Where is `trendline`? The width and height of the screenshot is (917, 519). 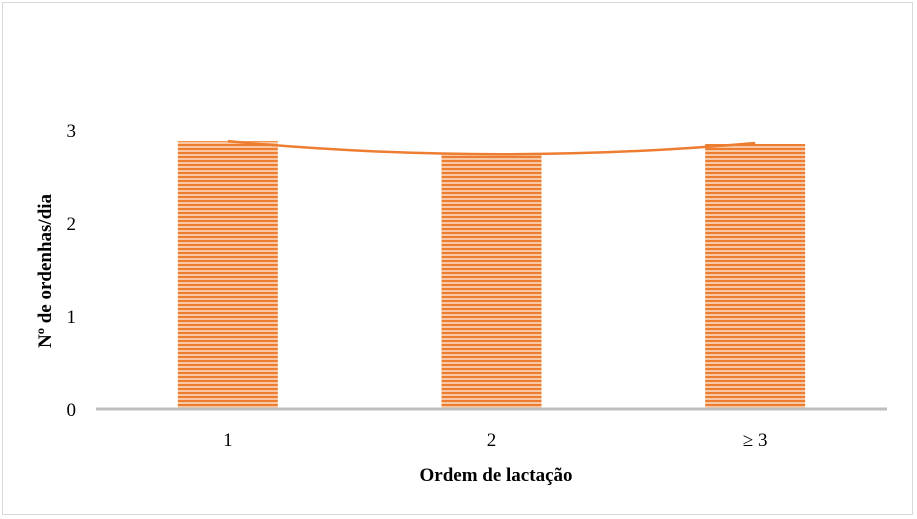
trendline is located at coordinates (491, 147).